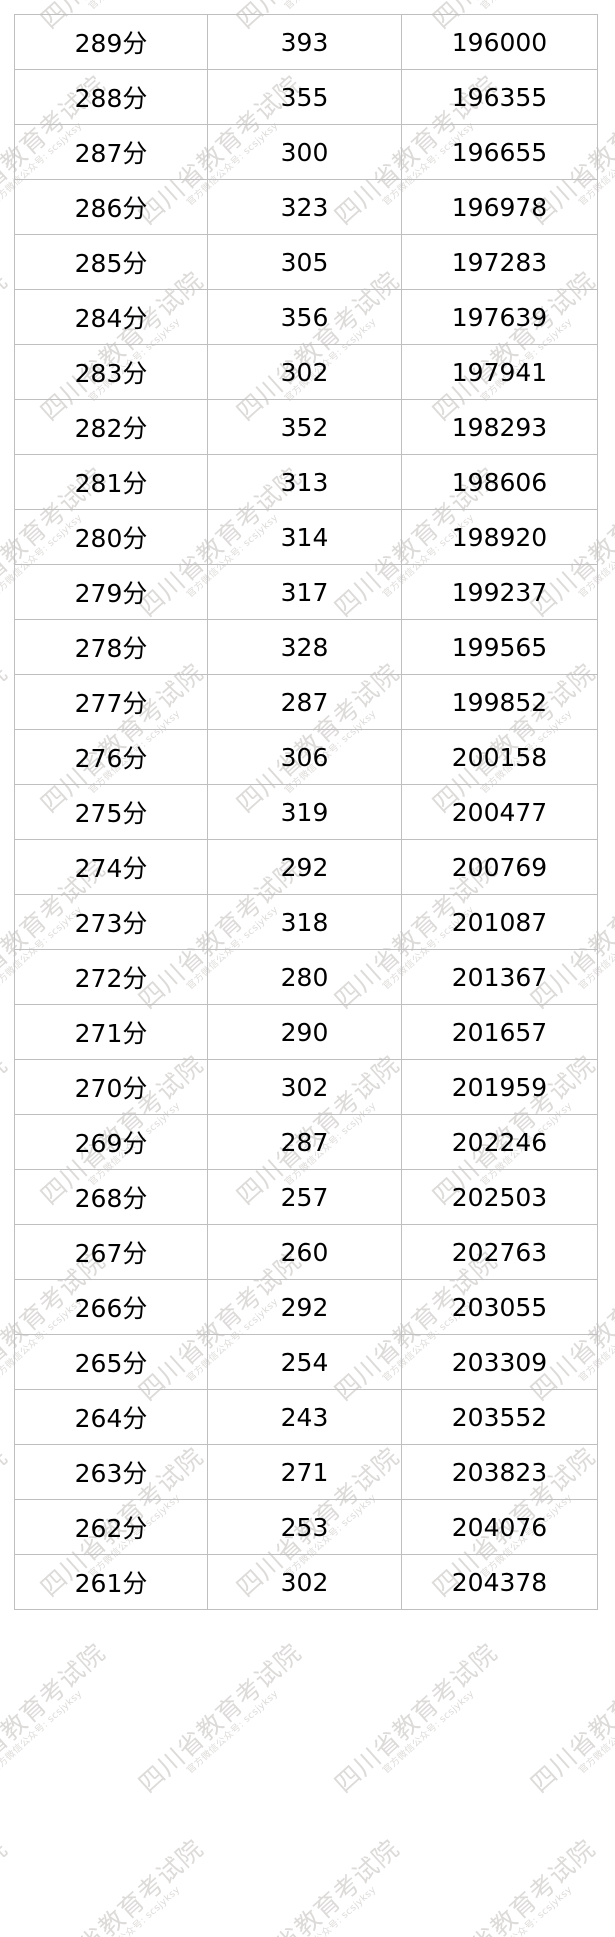 This screenshot has height=1937, width=615. I want to click on table-row: 281分 313 198606, so click(306, 482).